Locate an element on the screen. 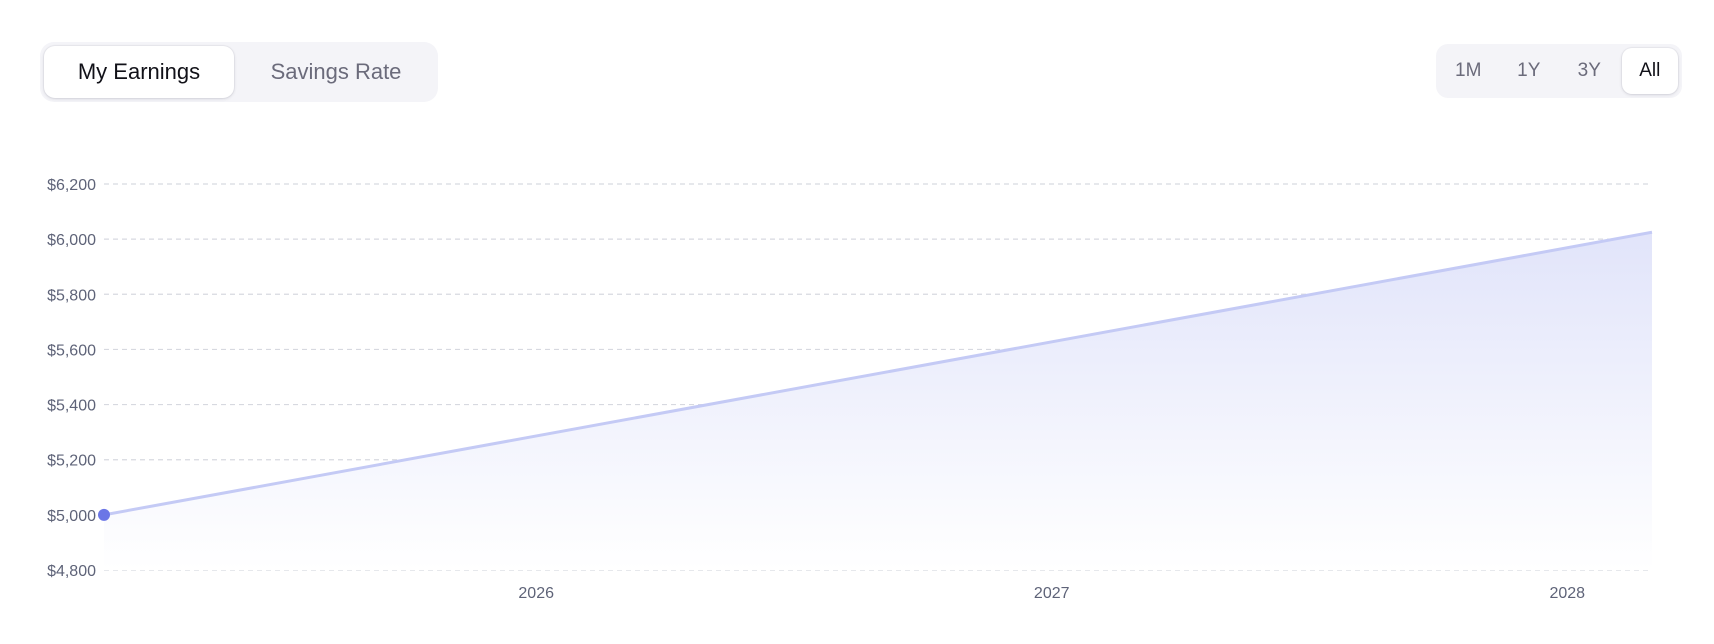  tab-my-earnings: My Earnings is located at coordinates (139, 72).